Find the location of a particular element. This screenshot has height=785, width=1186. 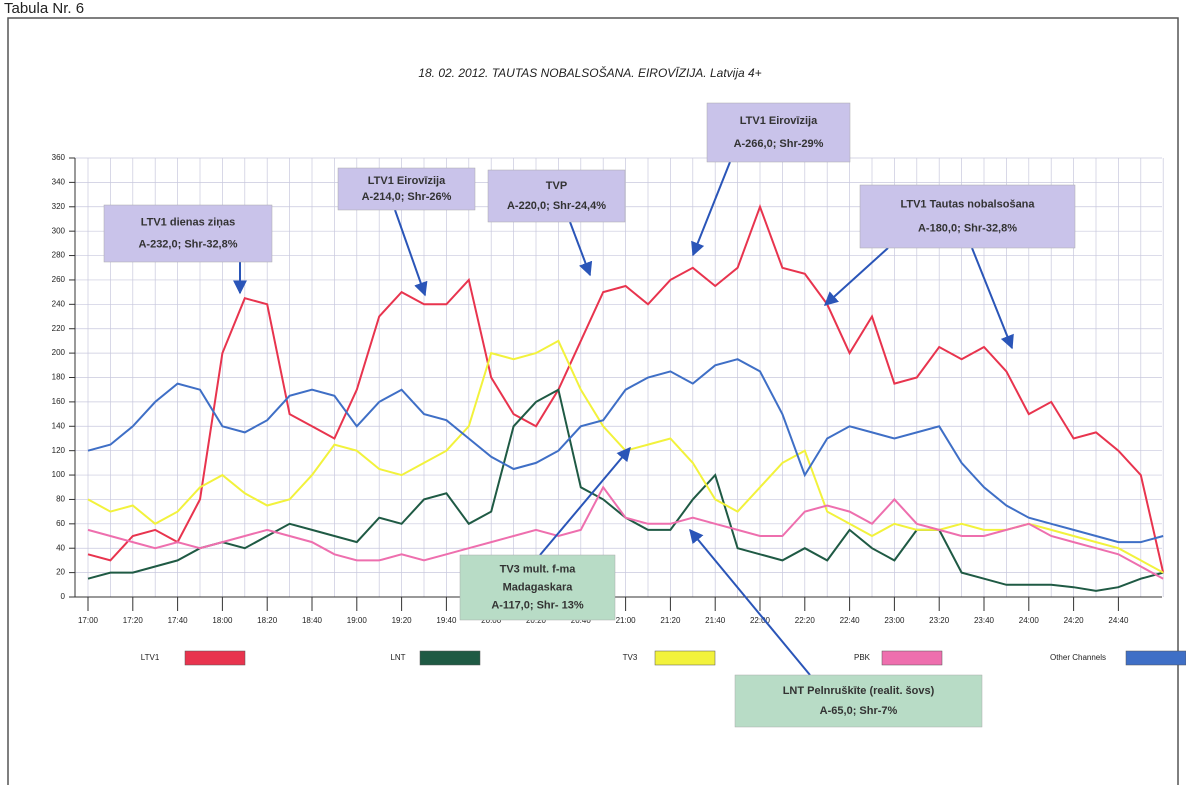

x-tick-label: 24:00 is located at coordinates (1029, 620).